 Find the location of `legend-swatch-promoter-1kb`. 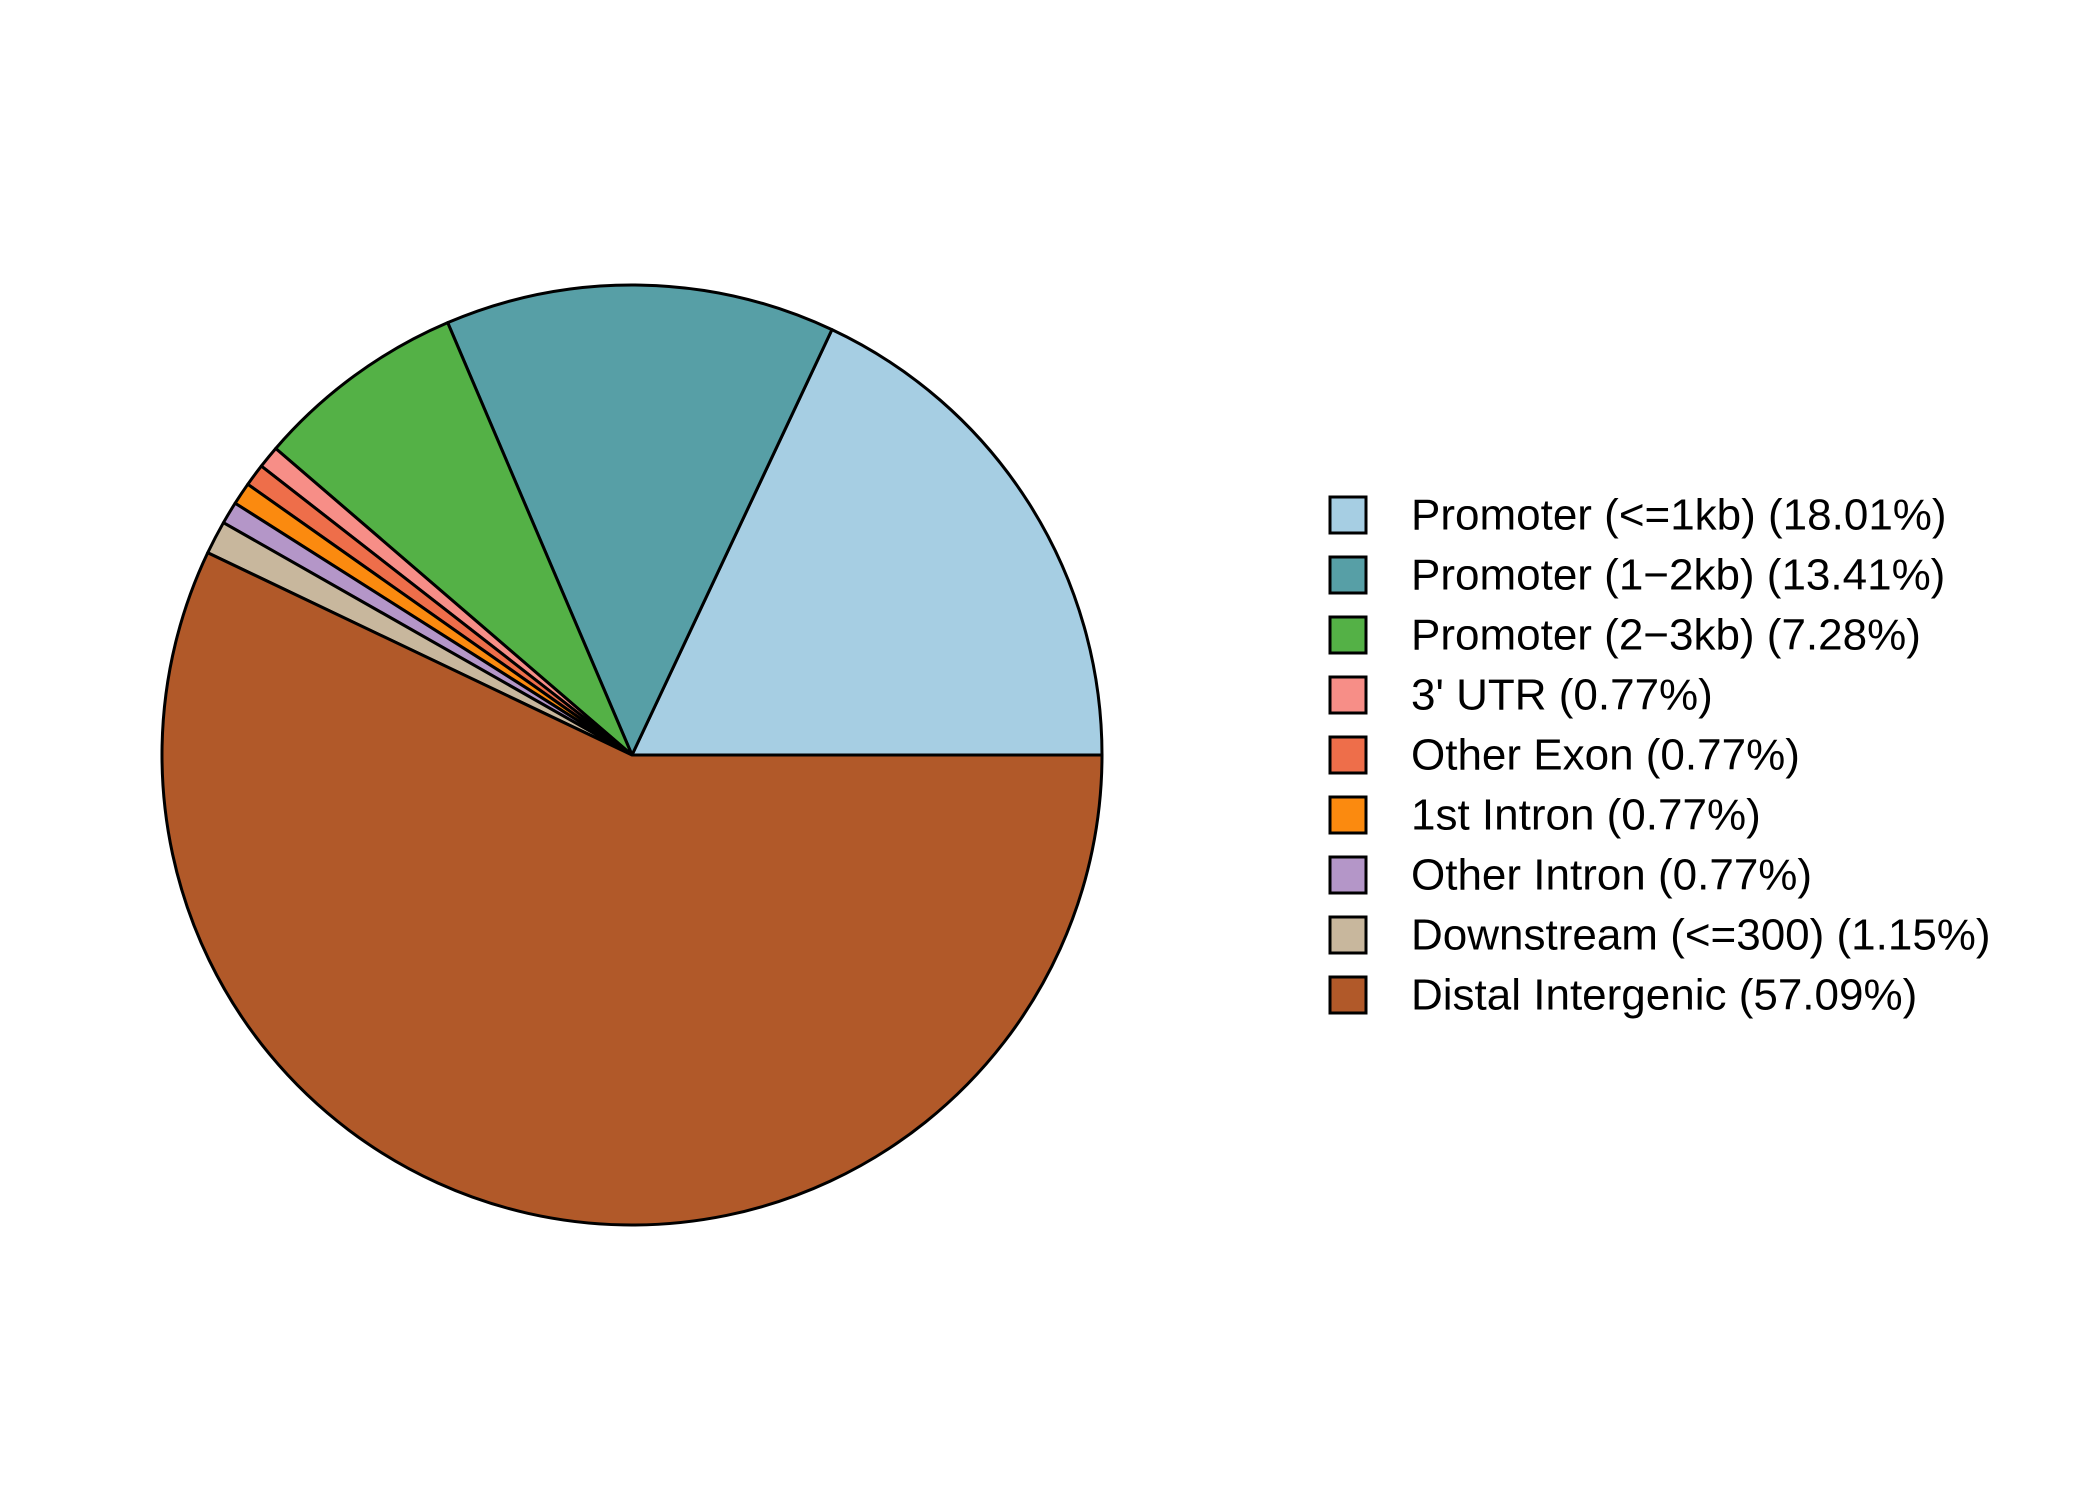

legend-swatch-promoter-1kb is located at coordinates (1348, 515).